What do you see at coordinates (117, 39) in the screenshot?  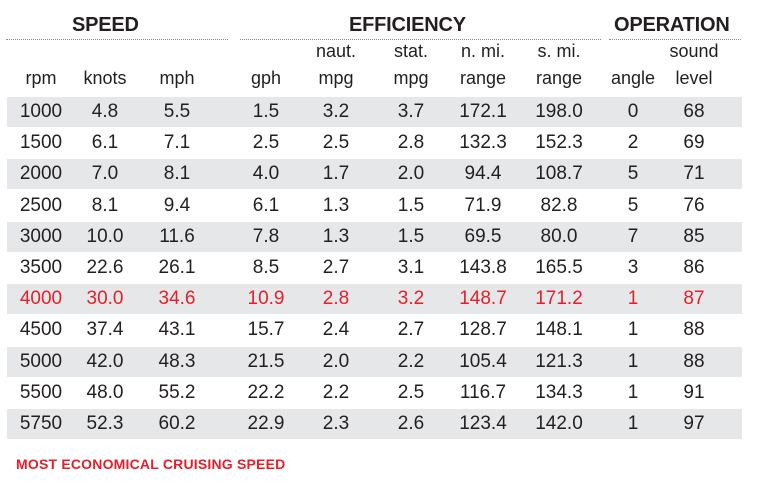 I see `speed-rule` at bounding box center [117, 39].